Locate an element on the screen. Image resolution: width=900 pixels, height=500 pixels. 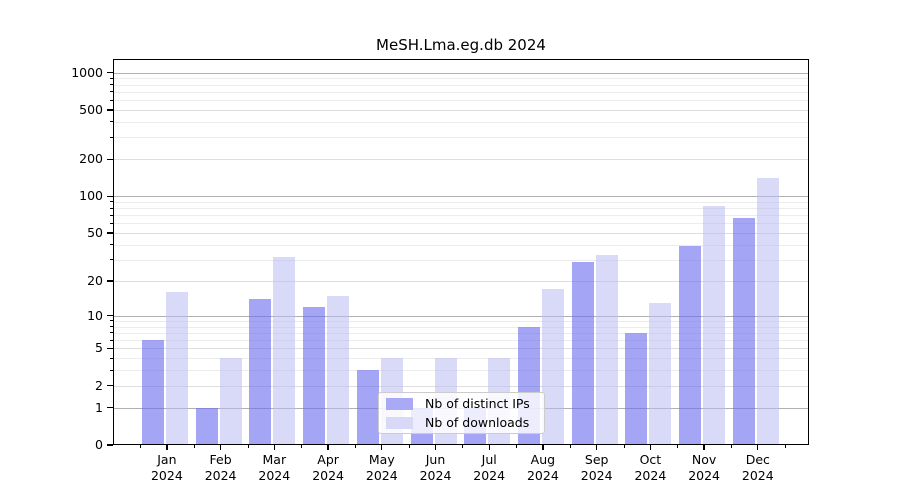
y-tick-label-1000: 1000 is located at coordinates (87, 72).